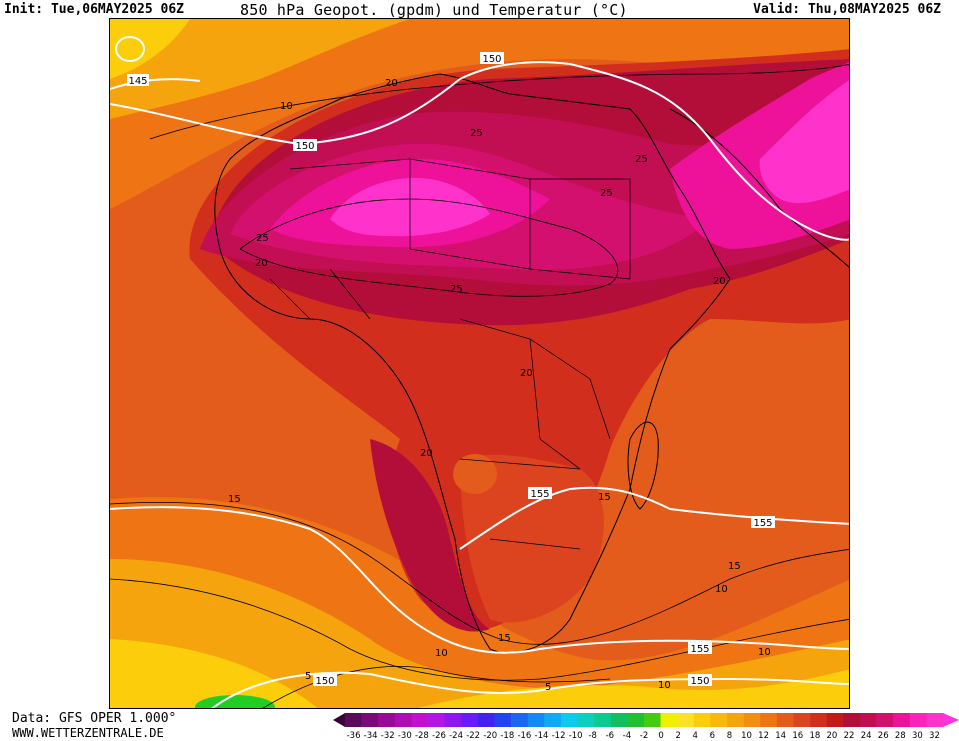 This screenshot has width=959, height=741. What do you see at coordinates (900, 736) in the screenshot?
I see `scale-tick-label: 28` at bounding box center [900, 736].